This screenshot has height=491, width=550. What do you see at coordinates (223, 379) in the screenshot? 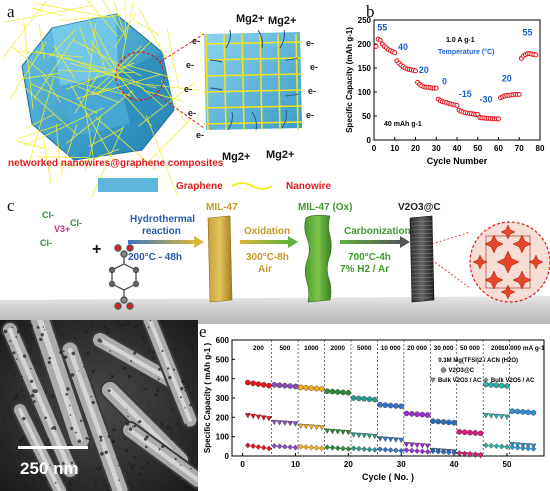
I see `chart-e-ytick-label: 400` at bounding box center [223, 379].